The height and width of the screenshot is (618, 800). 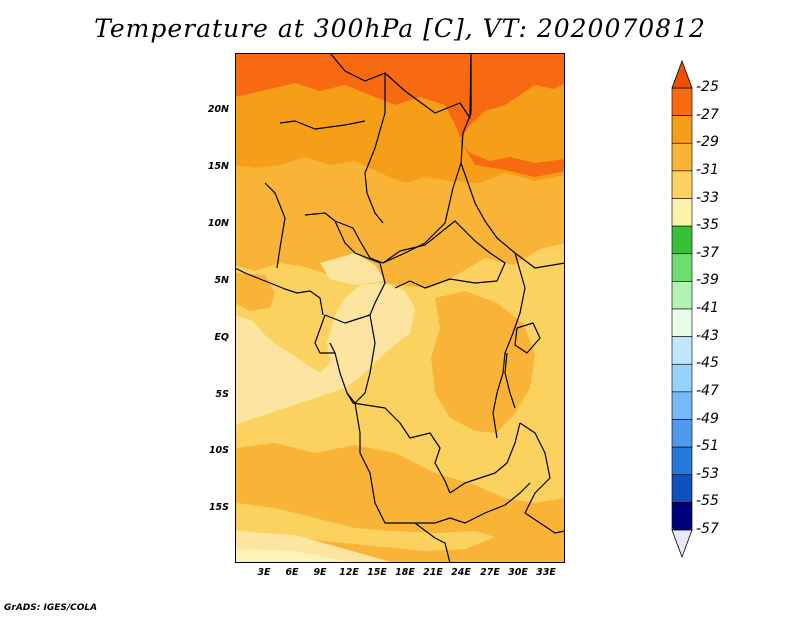 I want to click on colorbar-label: -33, so click(x=707, y=197).